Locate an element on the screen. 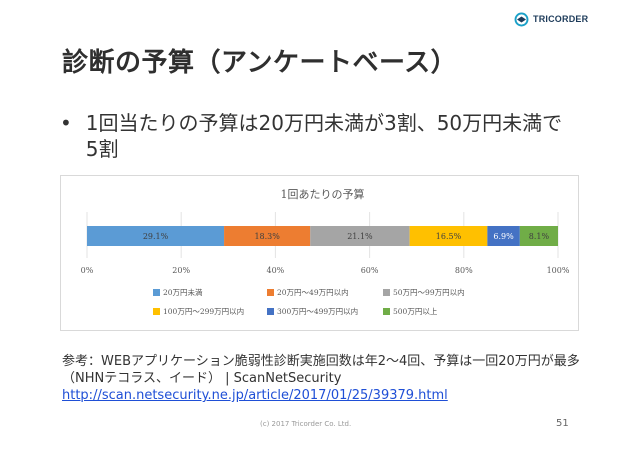 The image size is (638, 451). x-tick-label: 80% is located at coordinates (464, 270).